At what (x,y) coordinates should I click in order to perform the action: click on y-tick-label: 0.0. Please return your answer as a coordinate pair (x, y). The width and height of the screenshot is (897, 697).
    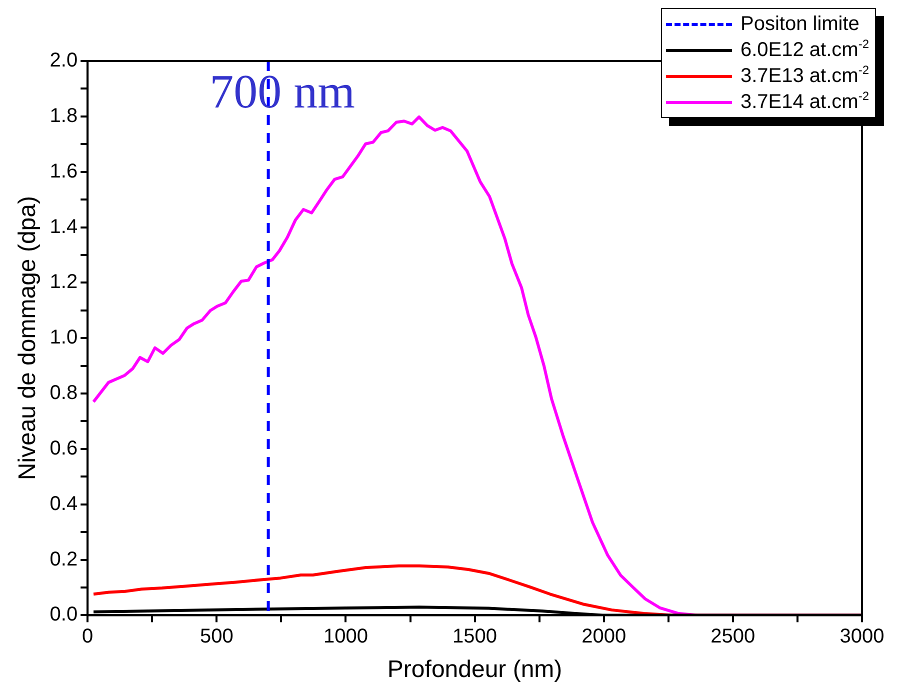
    Looking at the image, I should click on (64, 615).